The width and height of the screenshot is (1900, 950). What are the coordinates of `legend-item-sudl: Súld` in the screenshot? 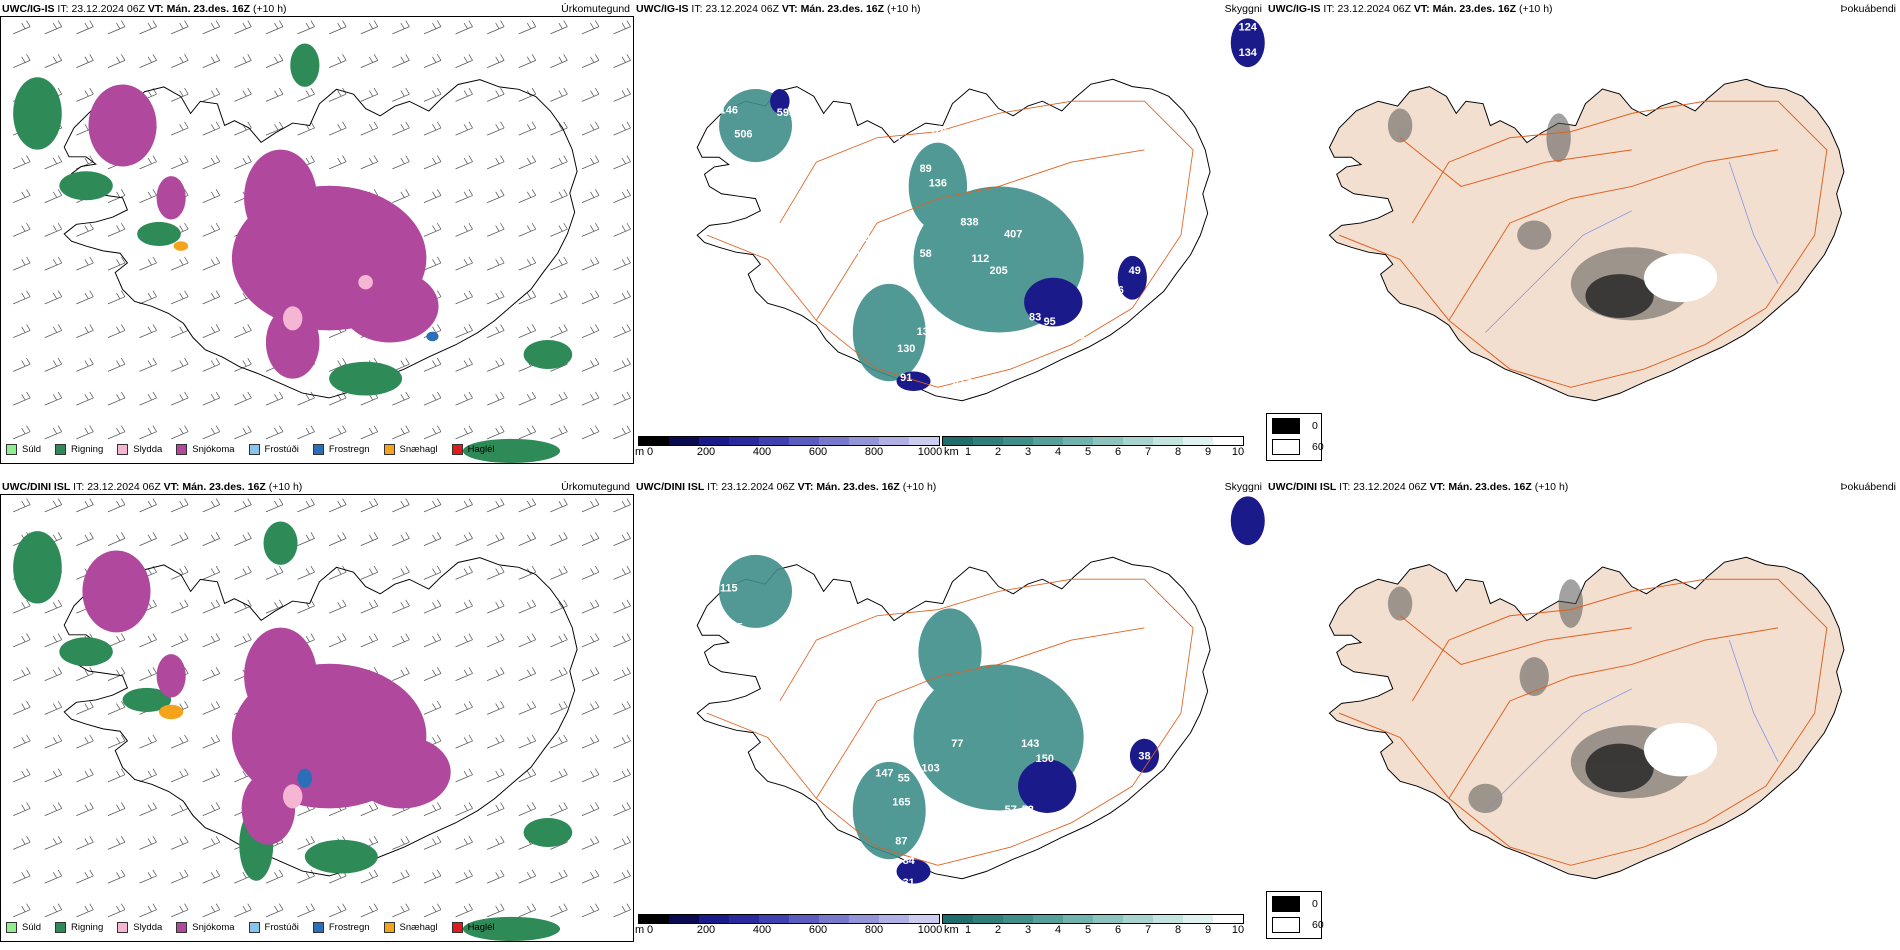 It's located at (23, 449).